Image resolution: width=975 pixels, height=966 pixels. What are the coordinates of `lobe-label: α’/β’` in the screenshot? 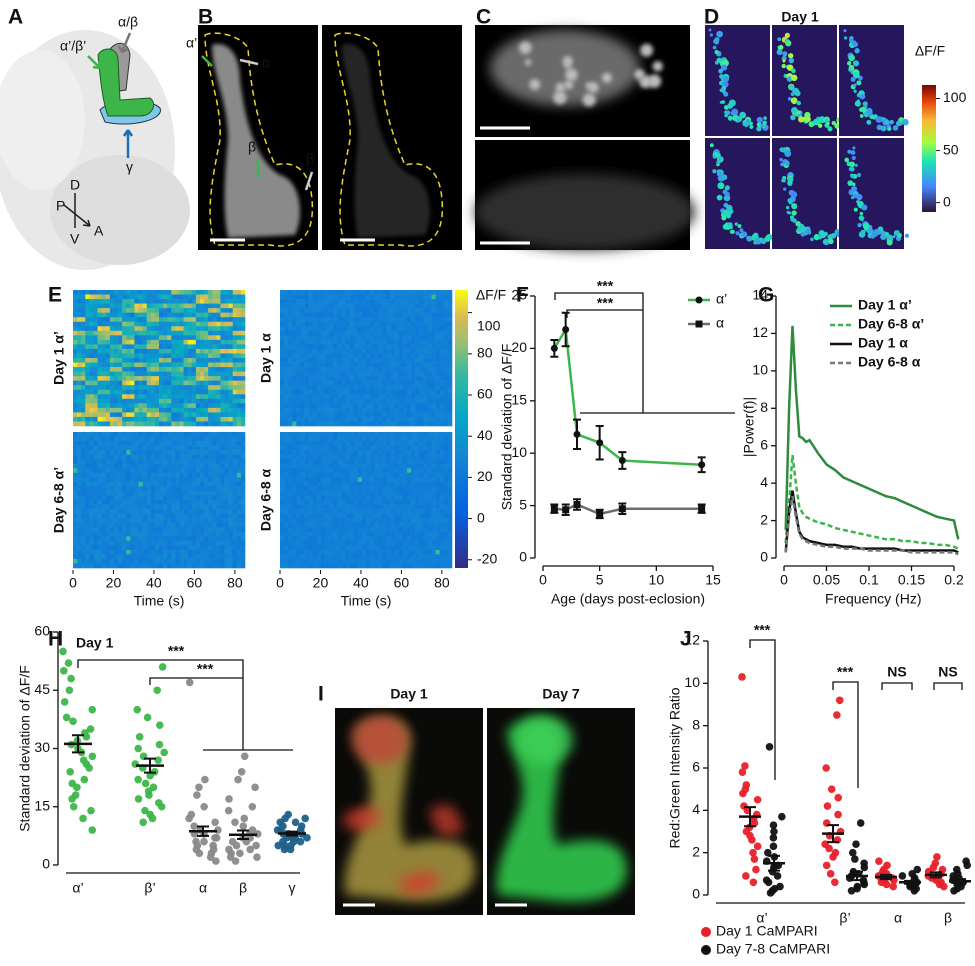 It's located at (73, 46).